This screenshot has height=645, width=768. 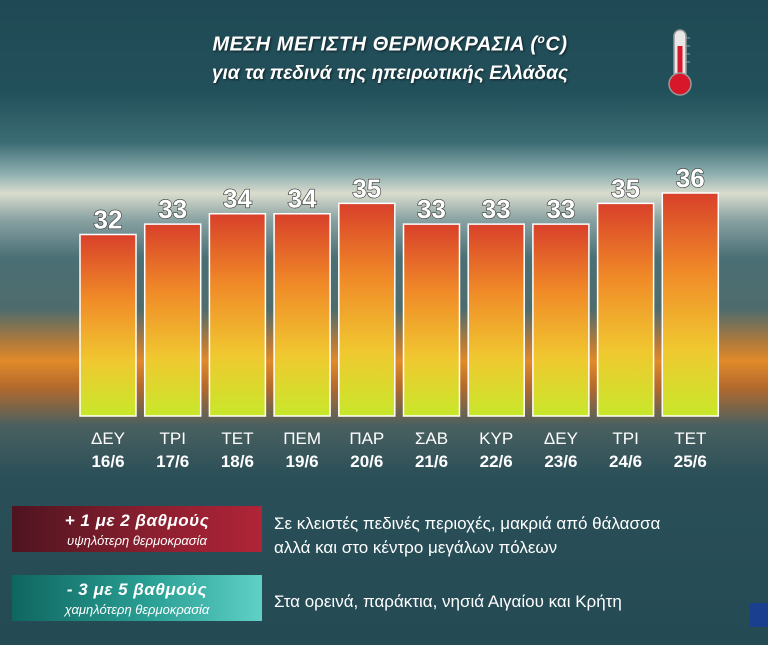 What do you see at coordinates (137, 520) in the screenshot?
I see `plus-note-degrees: + 1 με 2 βαθμούς` at bounding box center [137, 520].